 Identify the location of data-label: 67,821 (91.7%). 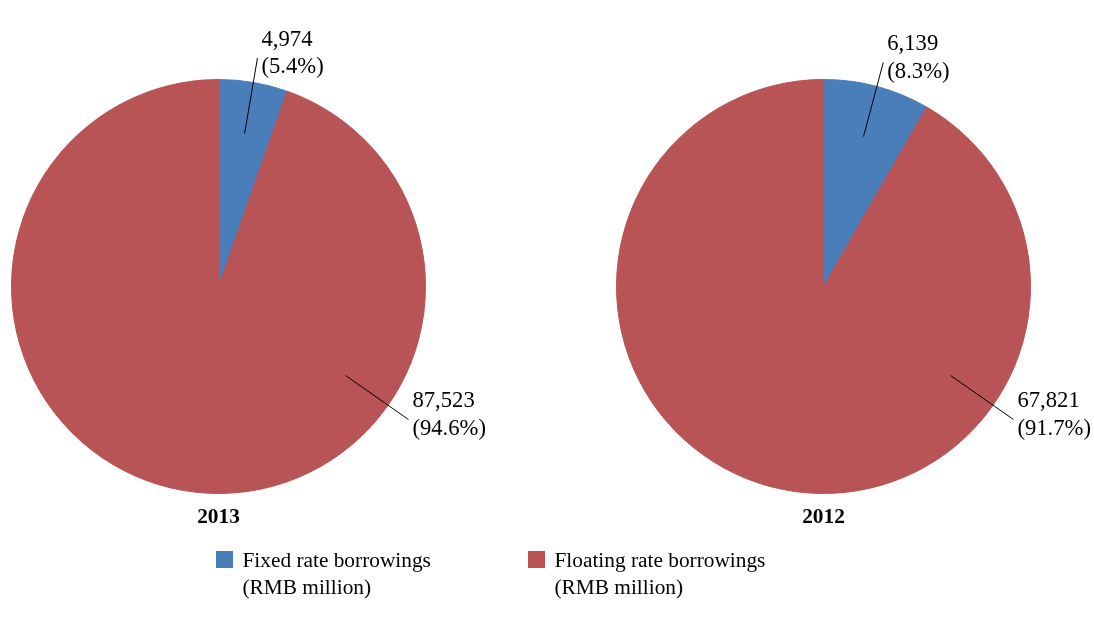
(1054, 413).